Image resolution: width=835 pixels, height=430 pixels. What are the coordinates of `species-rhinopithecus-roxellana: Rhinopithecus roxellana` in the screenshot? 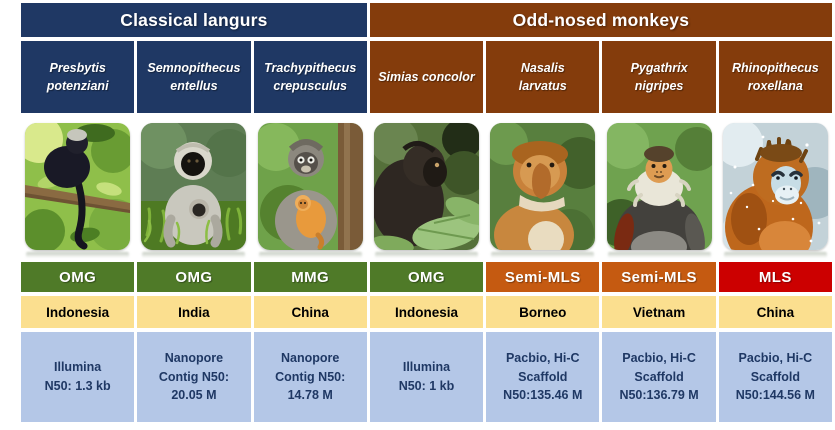 It's located at (775, 77).